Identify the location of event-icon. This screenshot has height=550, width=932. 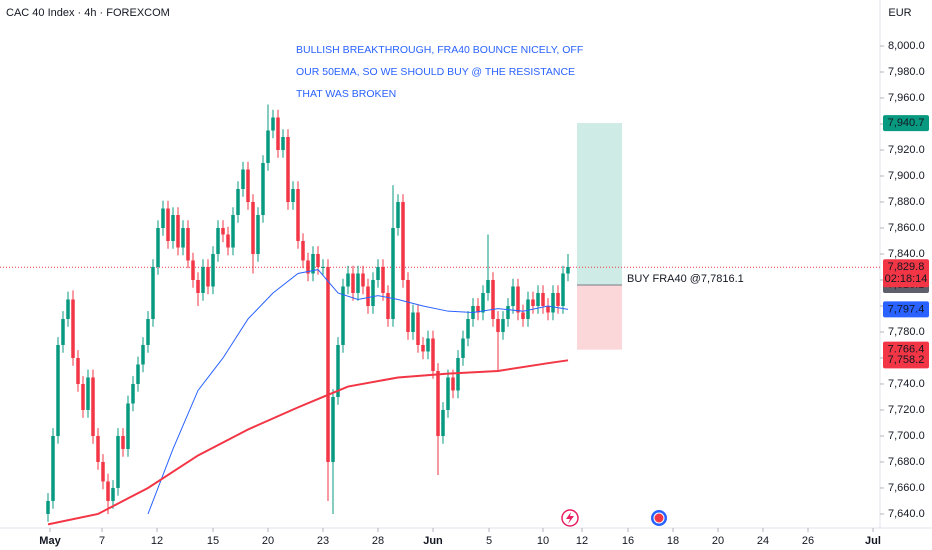
(570, 518).